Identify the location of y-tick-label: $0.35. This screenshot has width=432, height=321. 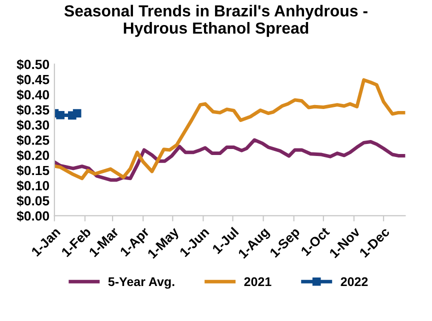
(33, 110).